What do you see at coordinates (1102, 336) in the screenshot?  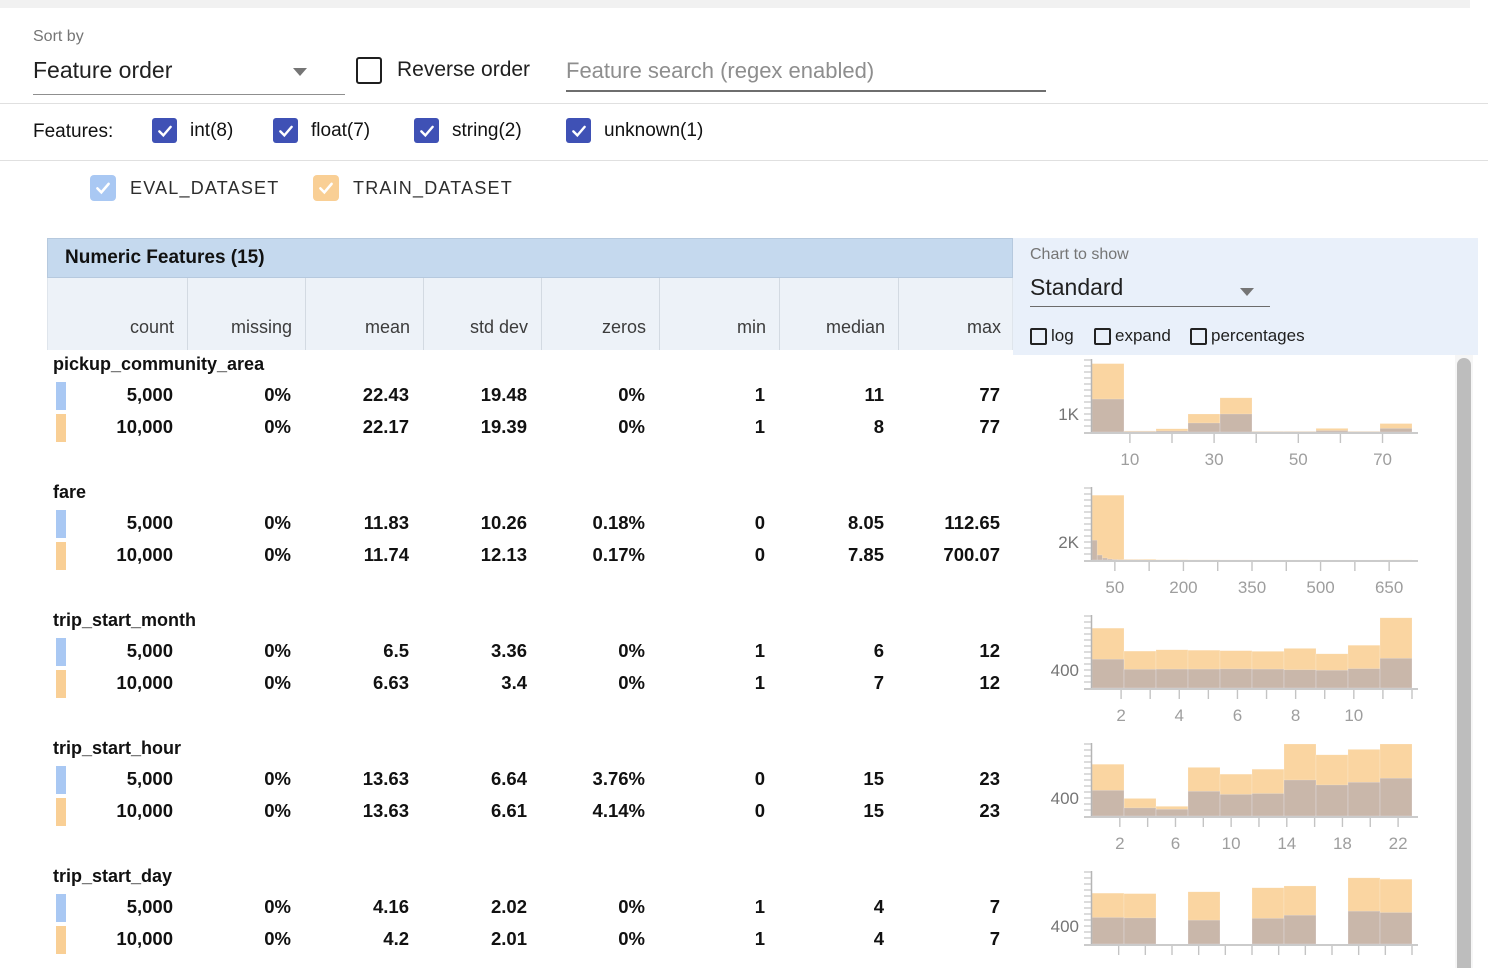 I see `chart-option-checkbox-expand` at bounding box center [1102, 336].